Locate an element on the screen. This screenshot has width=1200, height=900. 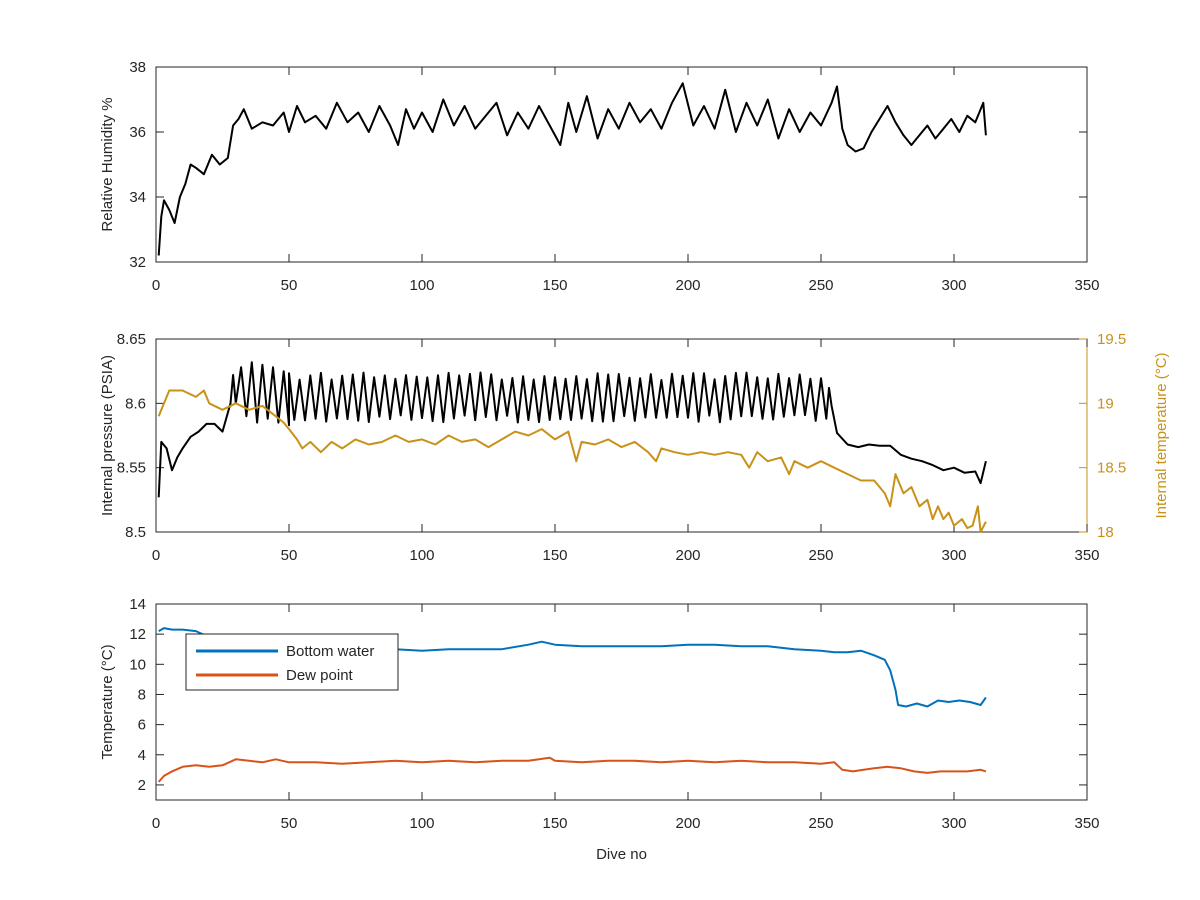
legend-label: Dew point is located at coordinates (320, 675).